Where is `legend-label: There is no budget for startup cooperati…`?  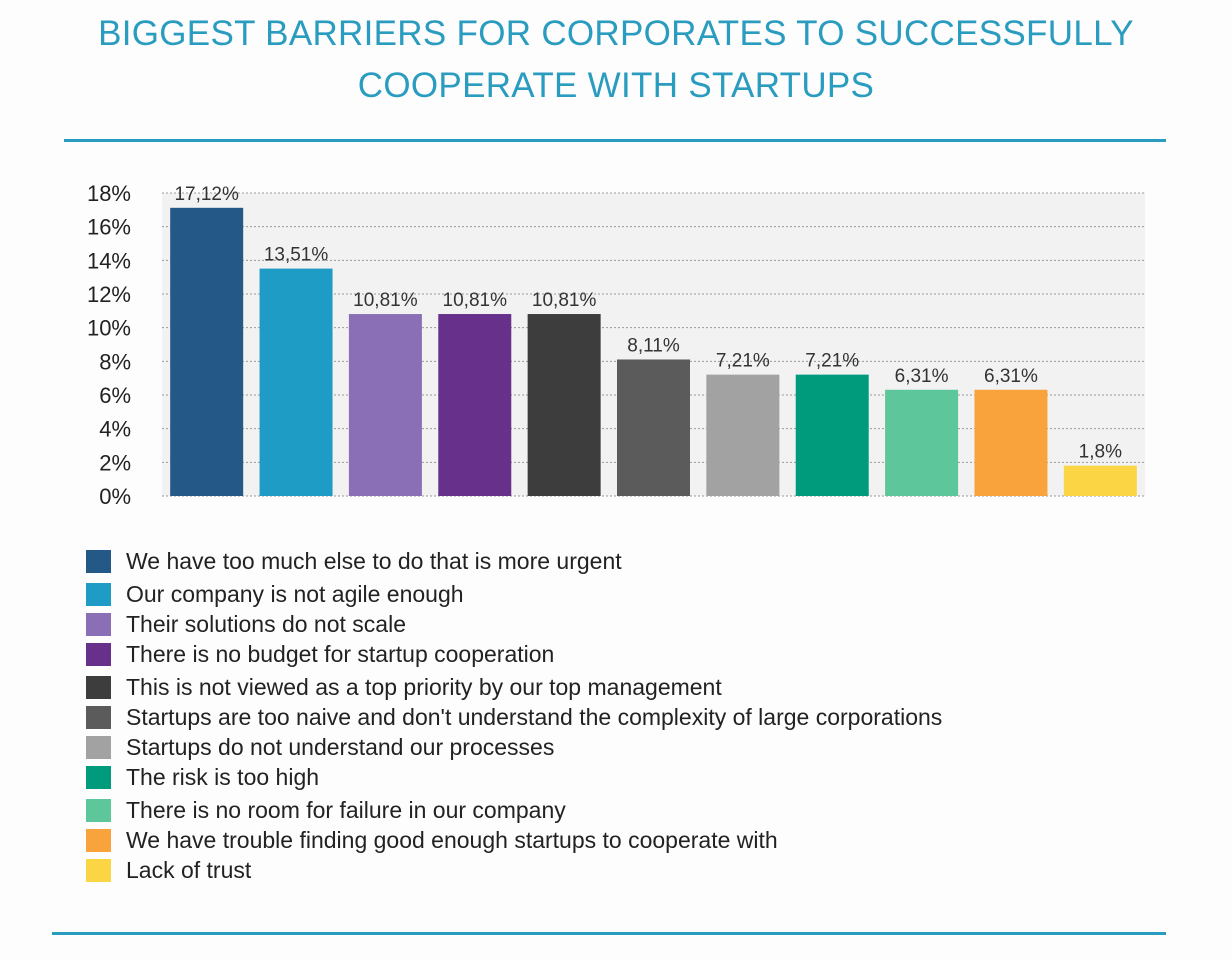
legend-label: There is no budget for startup cooperati… is located at coordinates (340, 654).